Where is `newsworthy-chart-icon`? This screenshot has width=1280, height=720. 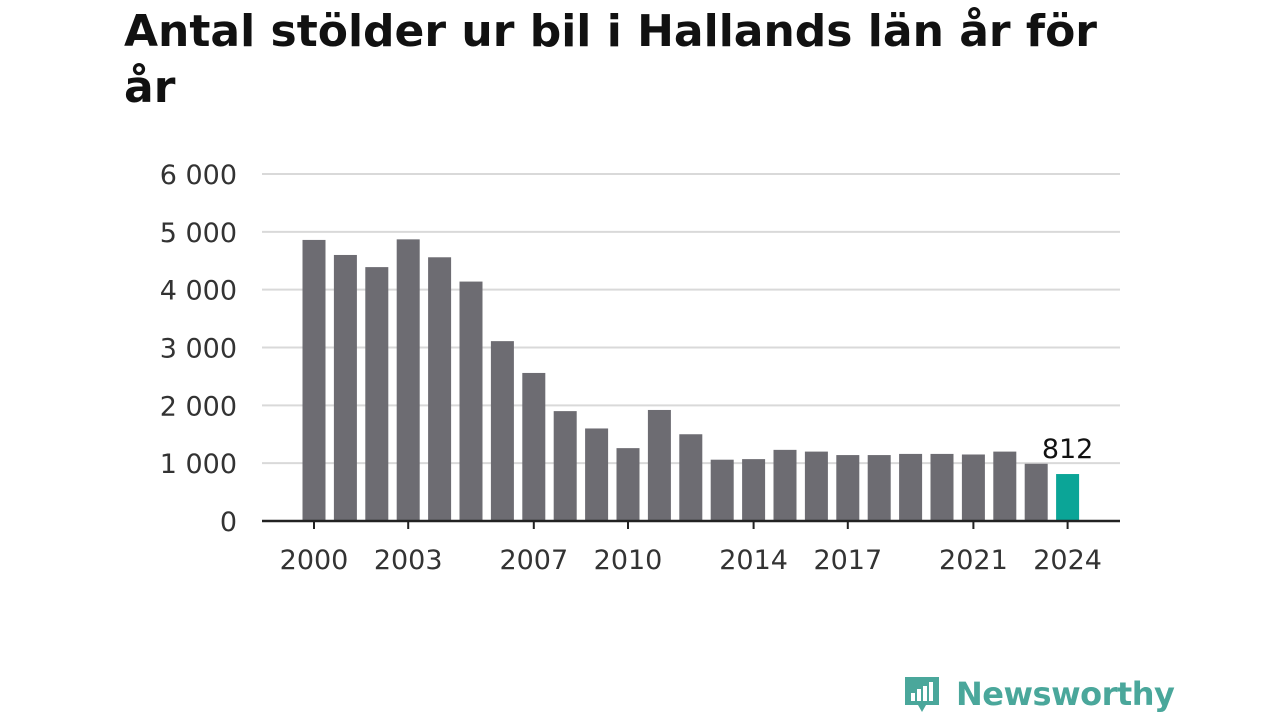
newsworthy-chart-icon is located at coordinates (922, 694).